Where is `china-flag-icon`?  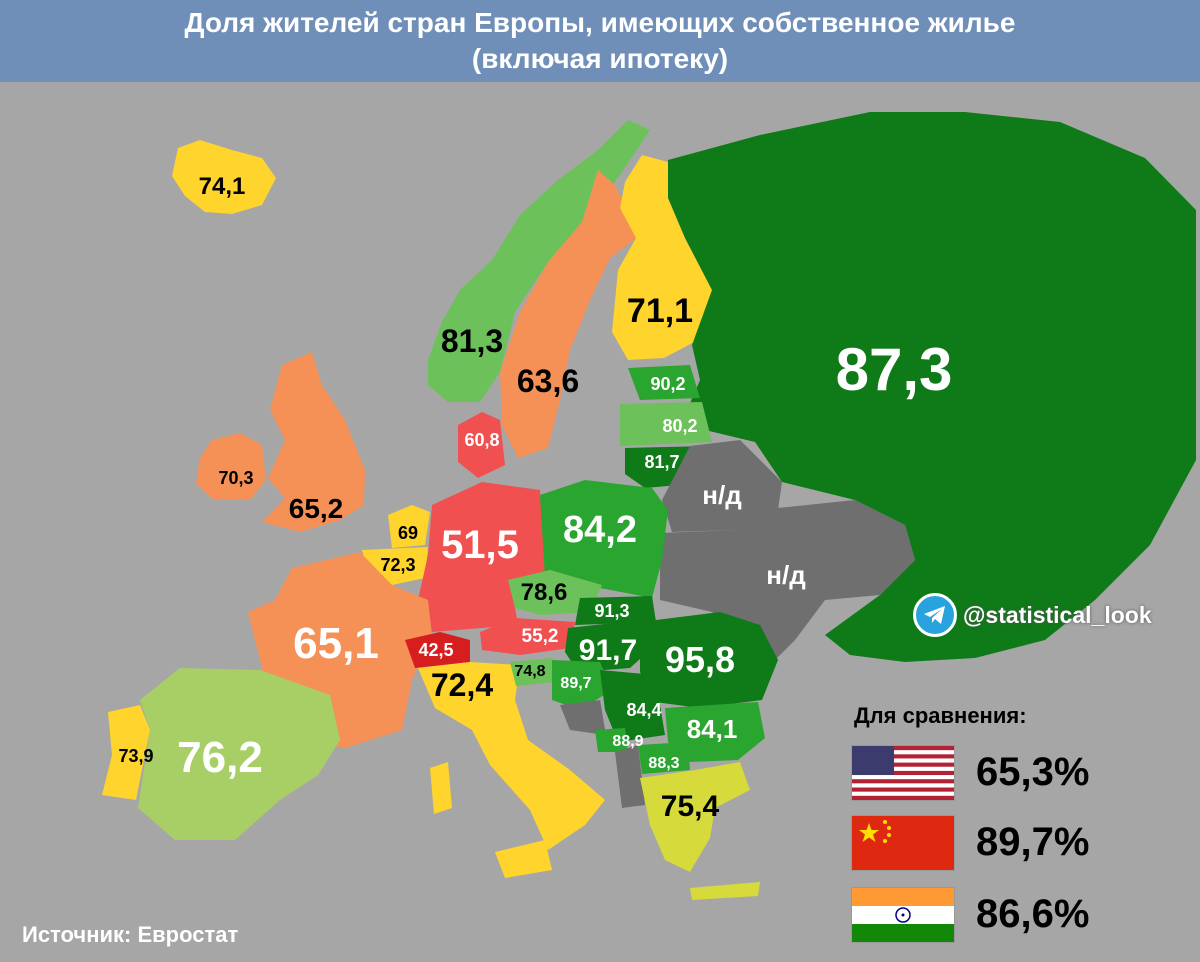
china-flag-icon is located at coordinates (903, 843).